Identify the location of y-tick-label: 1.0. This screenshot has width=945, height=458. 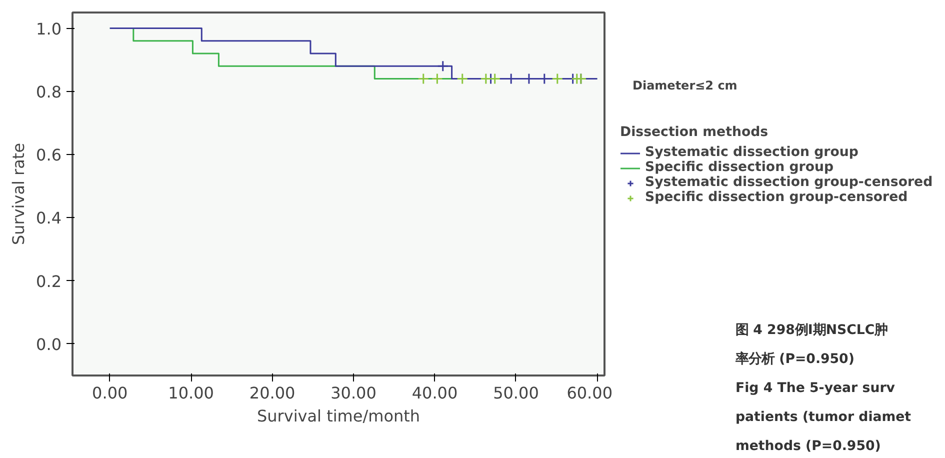
(49, 28).